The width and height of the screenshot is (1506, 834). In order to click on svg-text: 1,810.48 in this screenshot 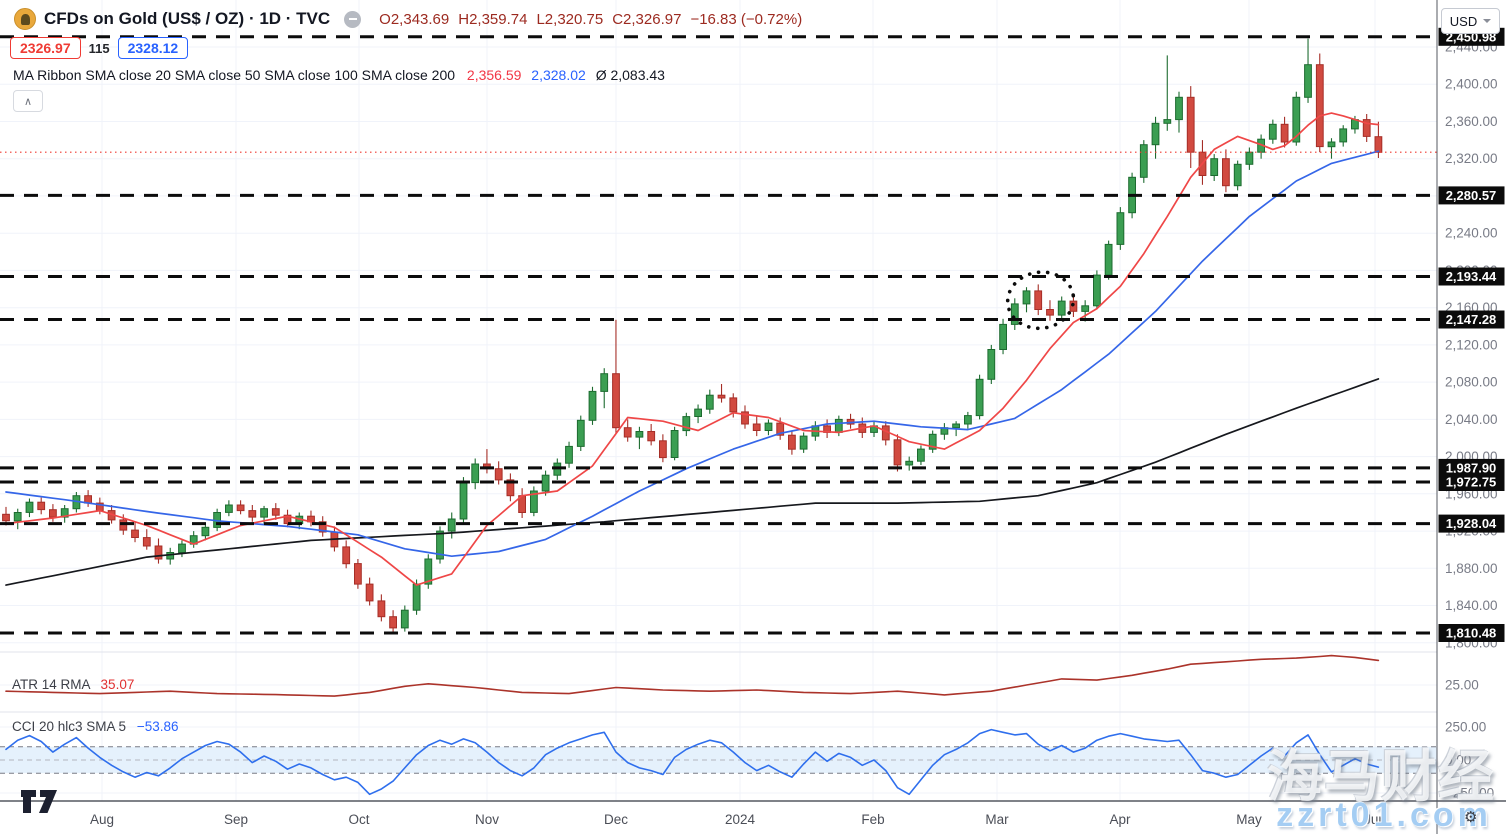, I will do `click(1471, 633)`.